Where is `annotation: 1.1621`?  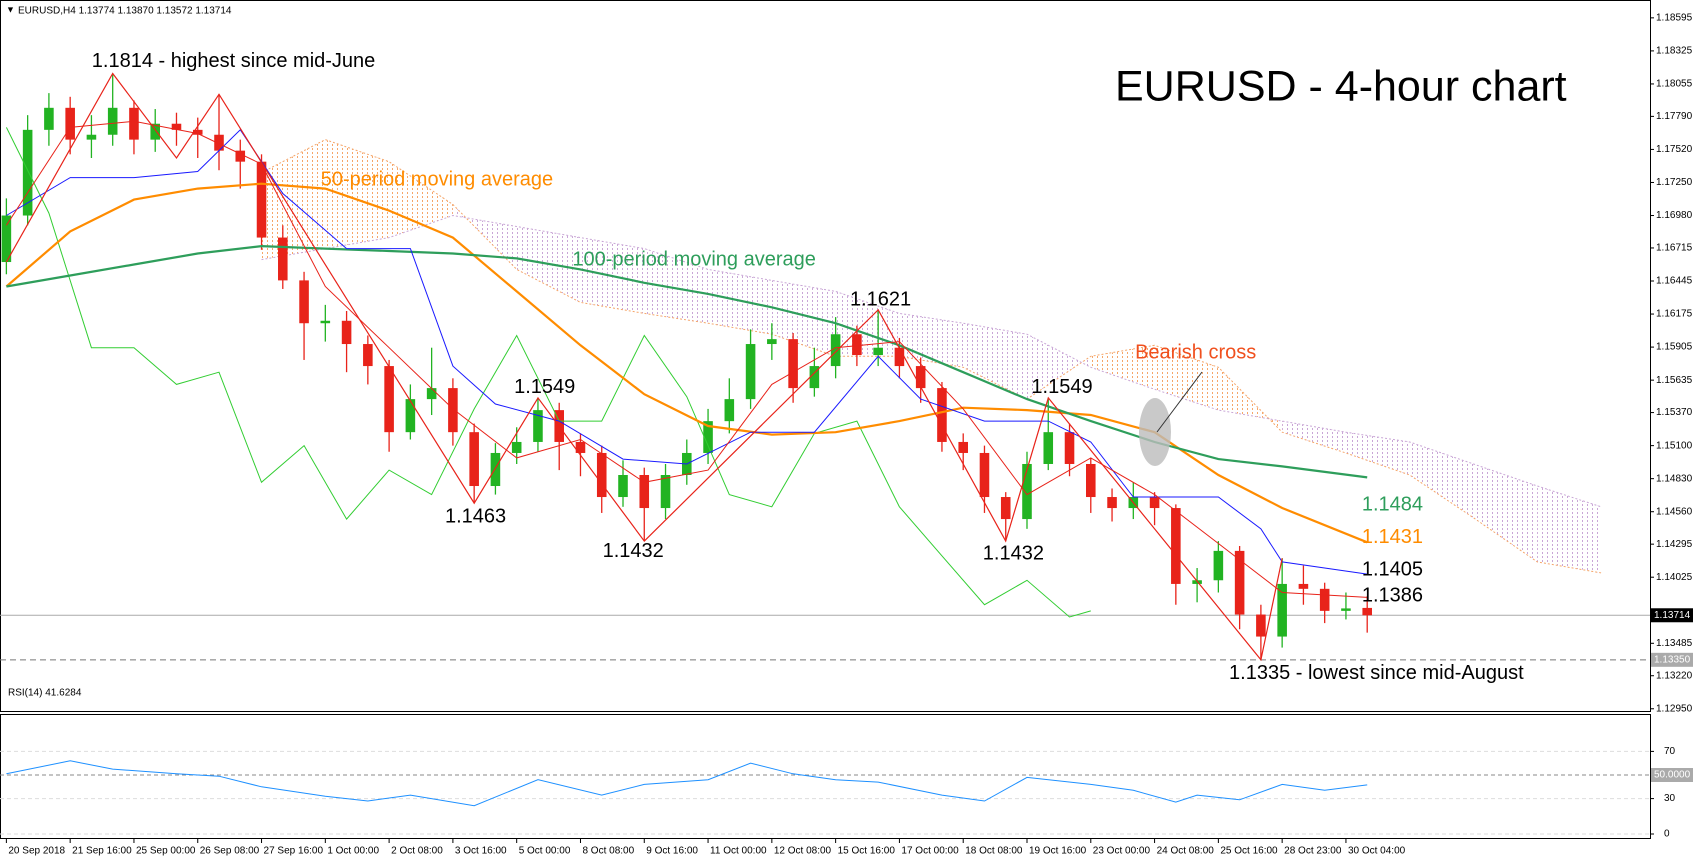
annotation: 1.1621 is located at coordinates (880, 300).